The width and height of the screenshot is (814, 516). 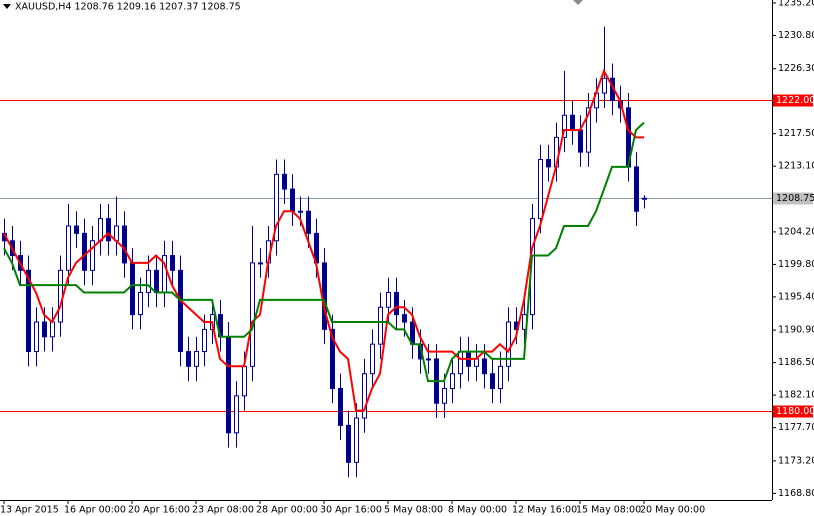 I want to click on x-tick-label: 23 Apr 08:00, so click(x=223, y=510).